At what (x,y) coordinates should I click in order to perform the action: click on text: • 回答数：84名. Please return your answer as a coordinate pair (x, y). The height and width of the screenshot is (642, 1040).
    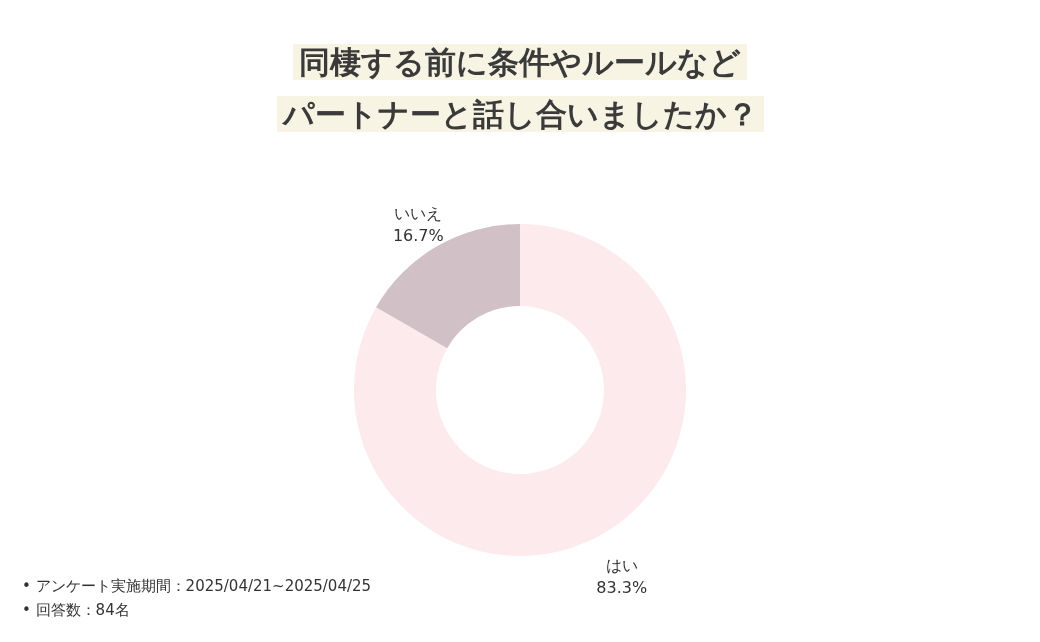
    Looking at the image, I should click on (76, 610).